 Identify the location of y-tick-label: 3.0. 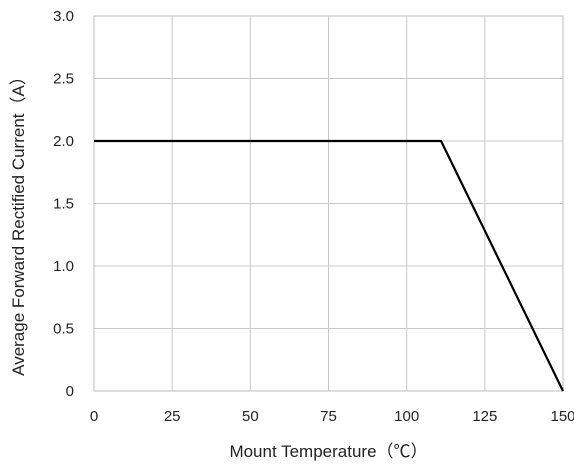
(63, 16).